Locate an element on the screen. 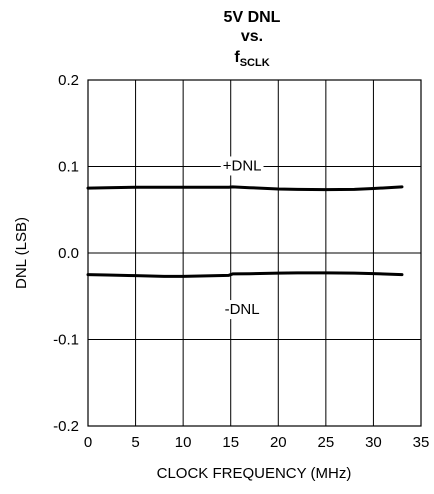 Image resolution: width=434 pixels, height=494 pixels. y-tick-label: 0.1 is located at coordinates (68, 167).